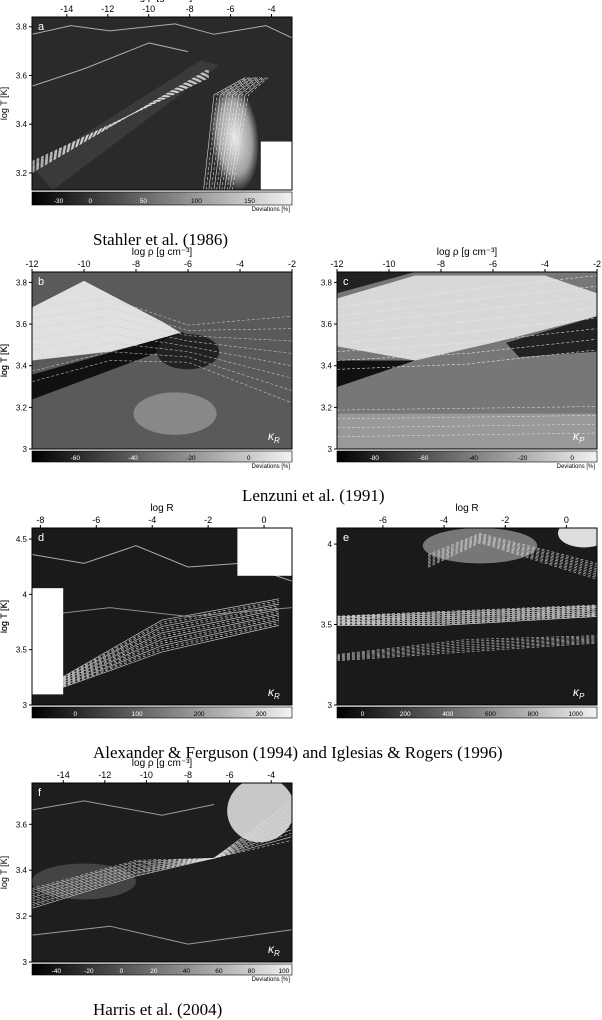 This screenshot has width=602, height=1020. What do you see at coordinates (441, 264) in the screenshot?
I see `x-tick-label: -8` at bounding box center [441, 264].